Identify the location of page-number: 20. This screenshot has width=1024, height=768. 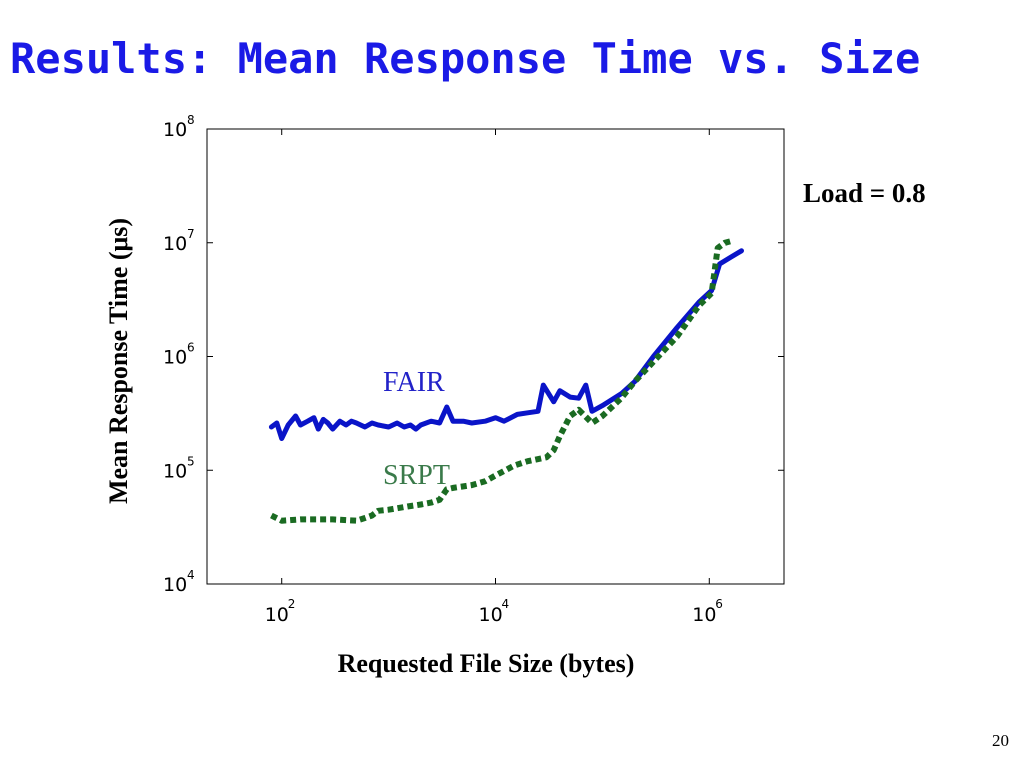
(1000, 740).